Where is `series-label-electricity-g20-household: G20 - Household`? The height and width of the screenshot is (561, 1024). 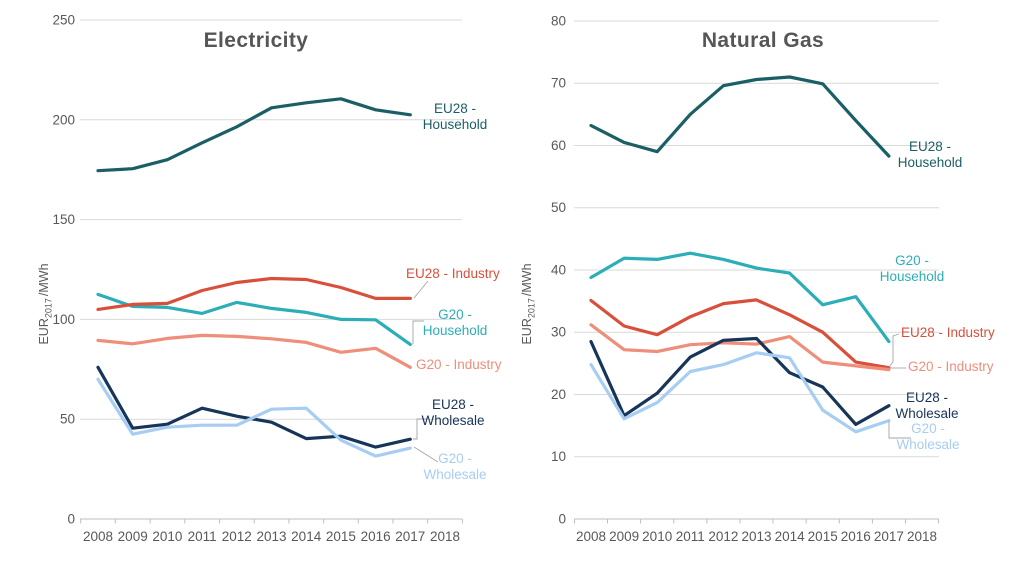
series-label-electricity-g20-household: G20 - Household is located at coordinates (455, 322).